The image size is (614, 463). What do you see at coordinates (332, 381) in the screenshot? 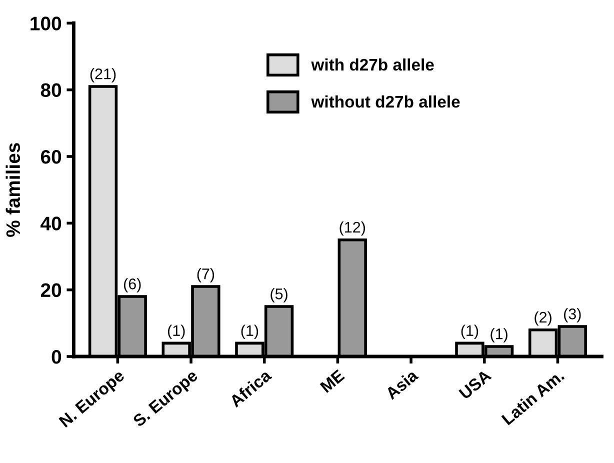
I see `x-tick-label: ME` at bounding box center [332, 381].